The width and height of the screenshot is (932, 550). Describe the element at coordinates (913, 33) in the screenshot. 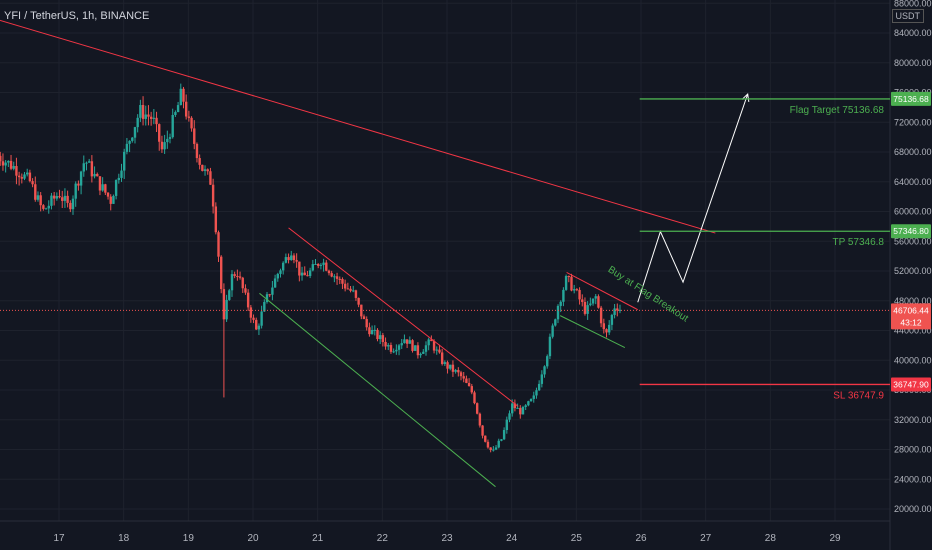

I see `y-tick-label: 84000.00` at that location.